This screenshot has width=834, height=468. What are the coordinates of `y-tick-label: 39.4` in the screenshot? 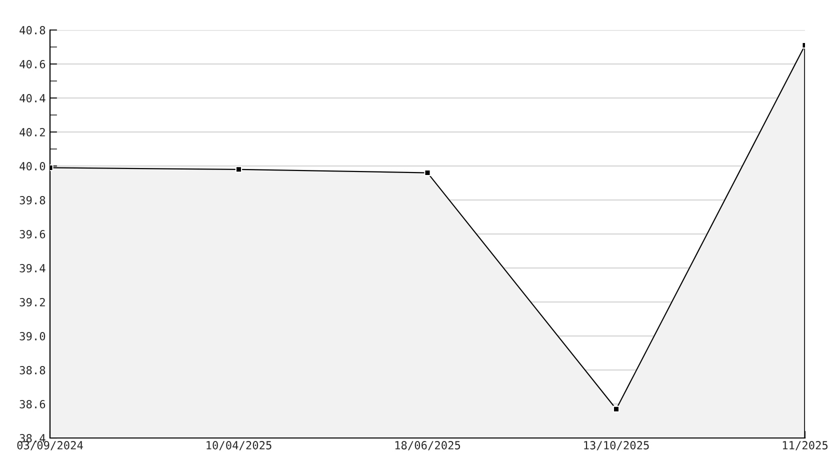 It's located at (33, 268).